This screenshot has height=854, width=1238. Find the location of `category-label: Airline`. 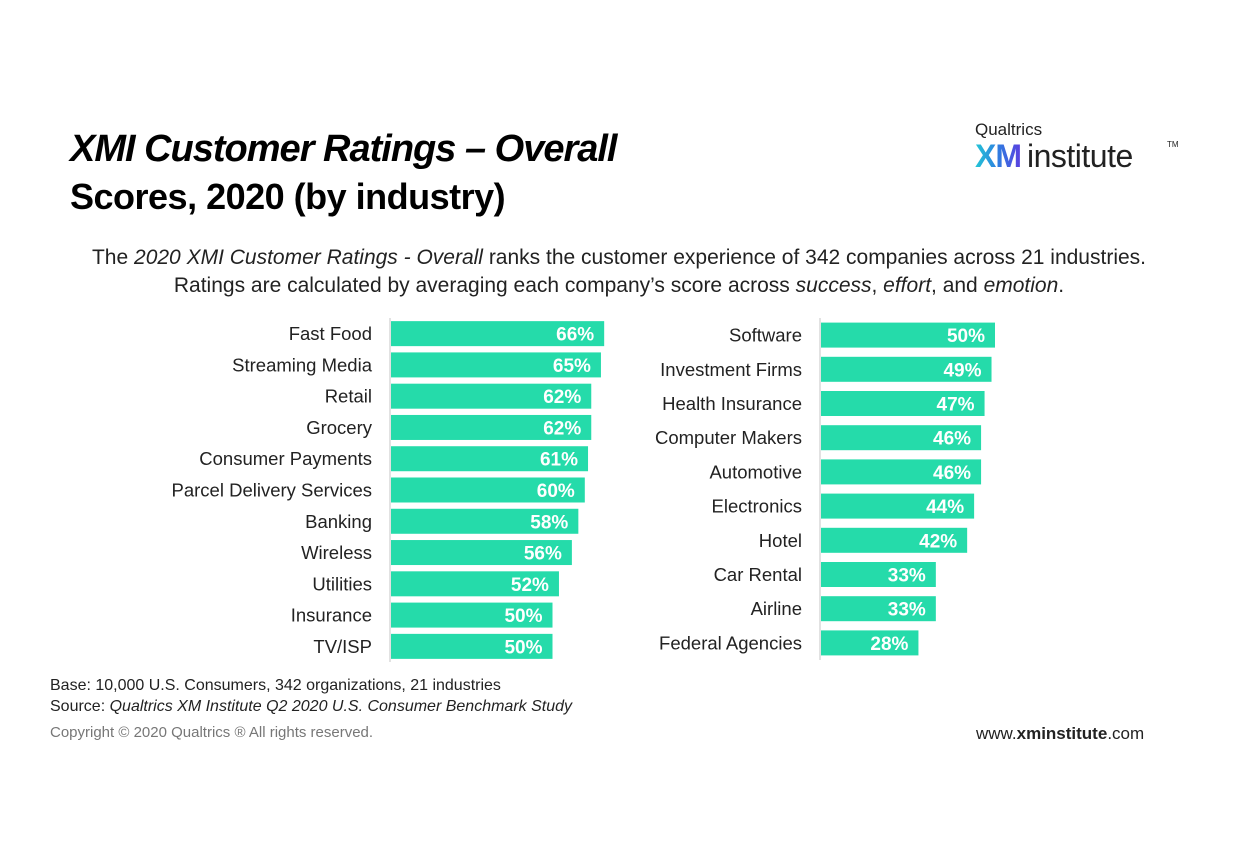

category-label: Airline is located at coordinates (776, 608).